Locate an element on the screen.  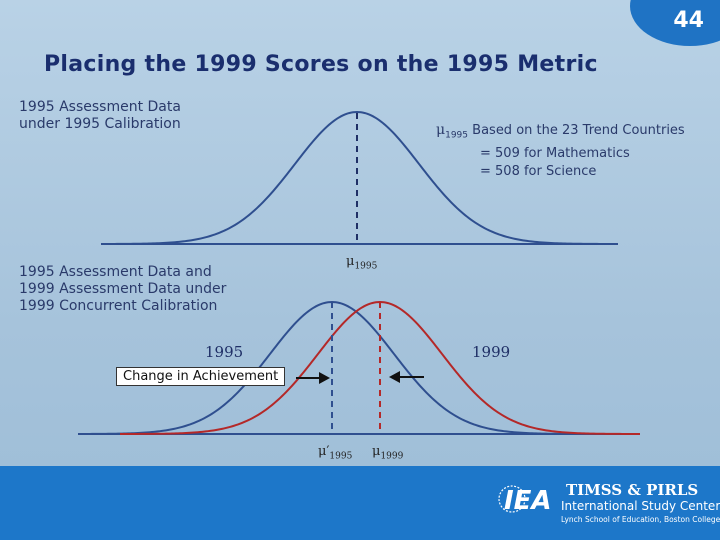
mu-prime-1995-label: μ′1995 is located at coordinates (335, 453).